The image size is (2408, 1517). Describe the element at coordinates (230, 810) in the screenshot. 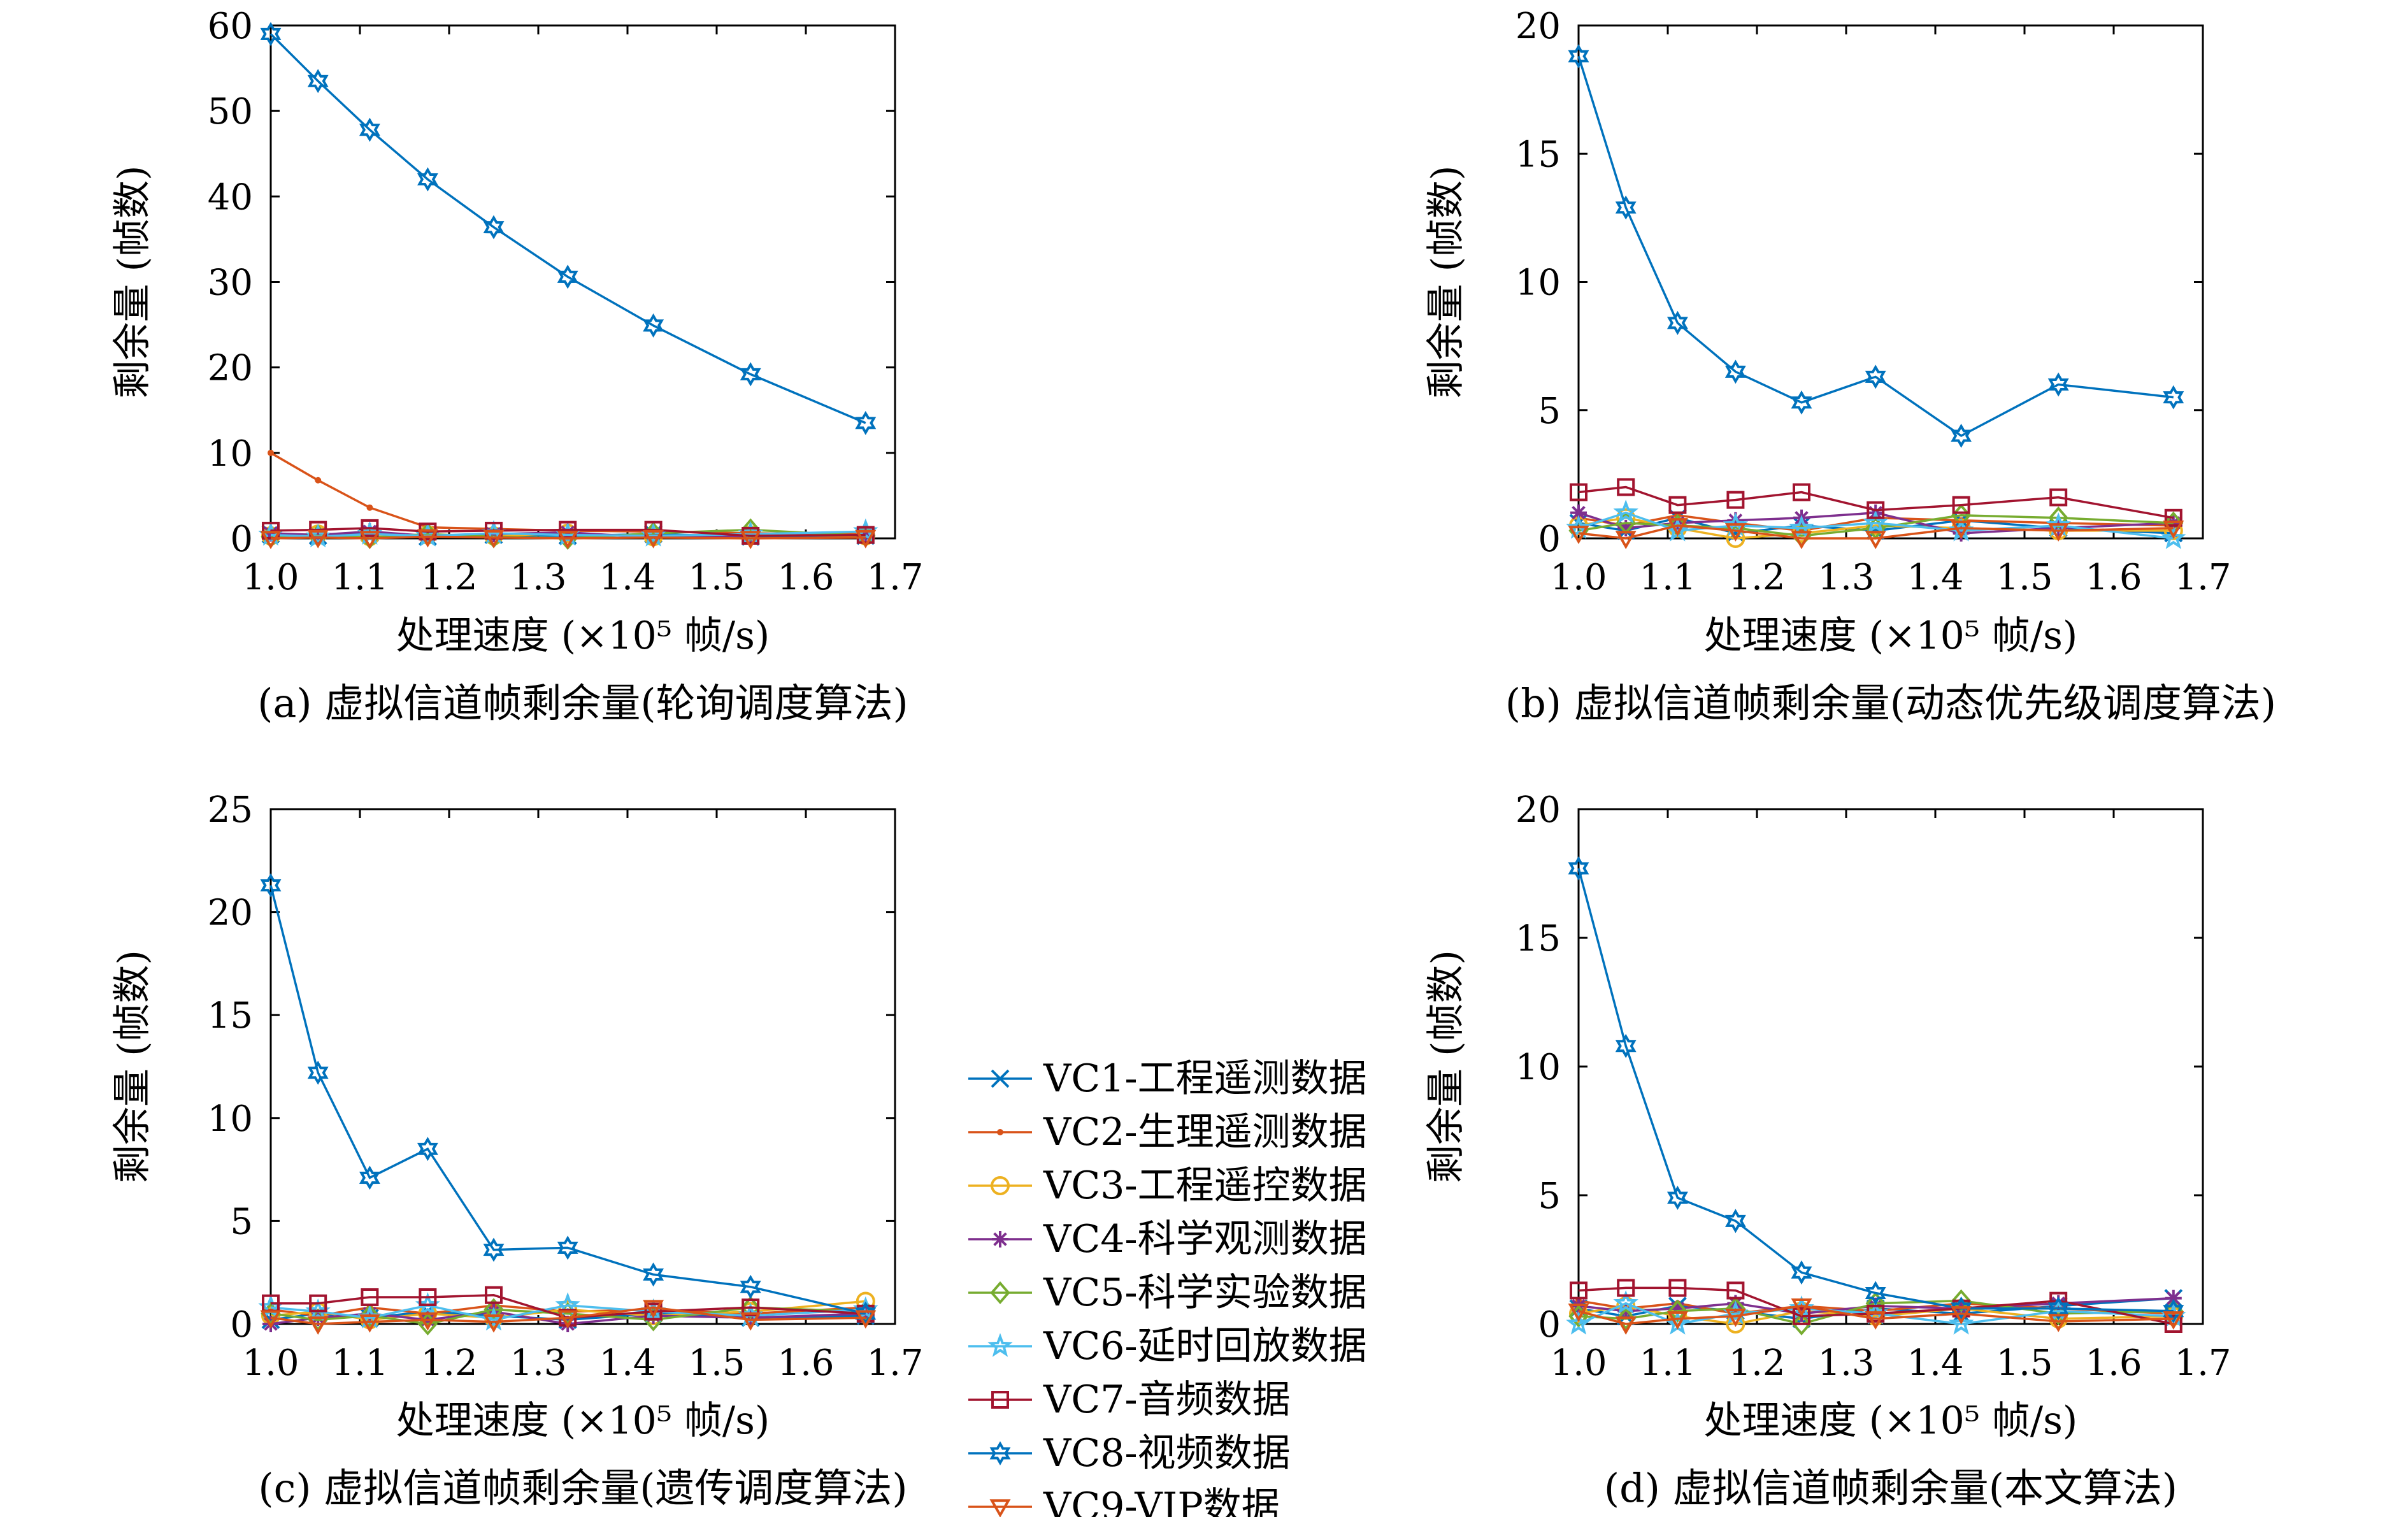

I see `y-tick-label: 25` at that location.